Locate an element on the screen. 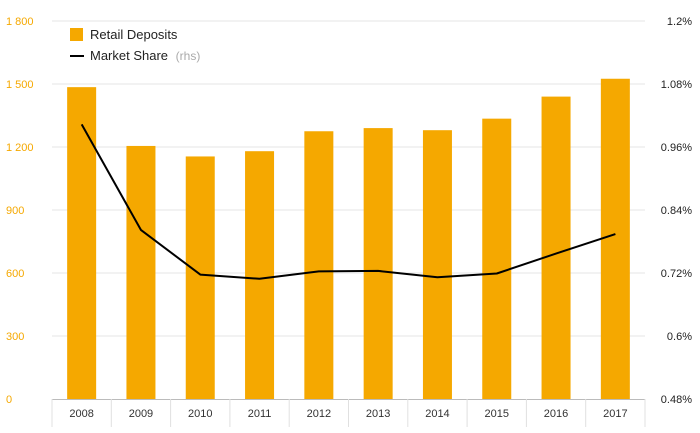 This screenshot has height=433, width=700. legend-label-market-share-suffix: (rhs) is located at coordinates (188, 56).